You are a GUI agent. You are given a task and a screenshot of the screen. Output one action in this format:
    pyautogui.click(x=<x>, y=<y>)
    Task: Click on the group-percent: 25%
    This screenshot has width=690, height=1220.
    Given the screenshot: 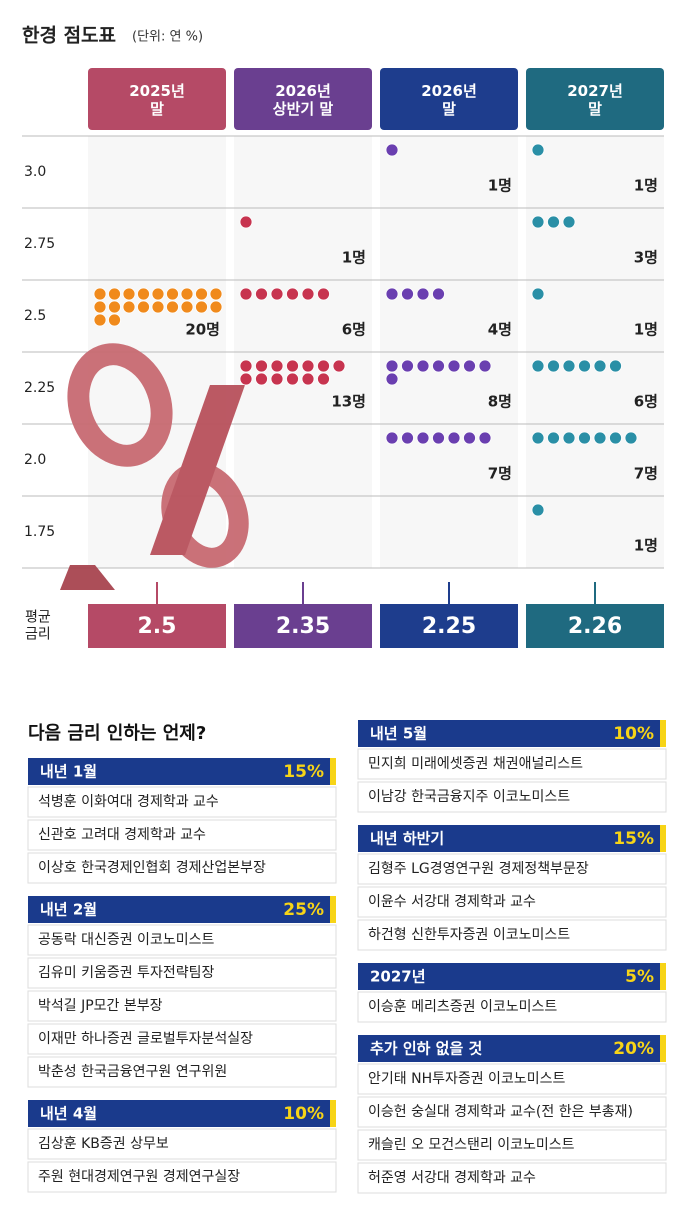 What is the action you would take?
    pyautogui.click(x=303, y=910)
    